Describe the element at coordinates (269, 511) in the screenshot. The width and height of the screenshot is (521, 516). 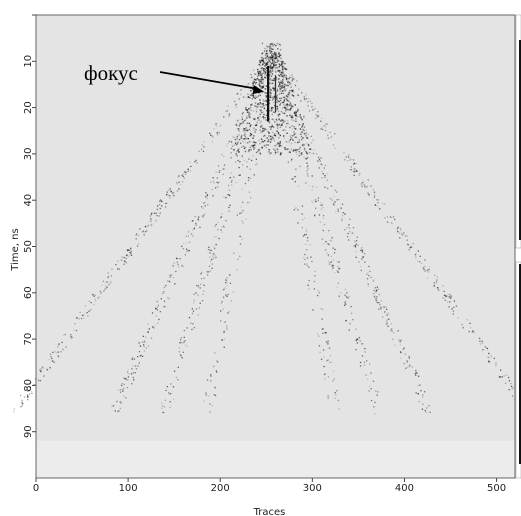
I see `x-axis-label: Traces` at that location.